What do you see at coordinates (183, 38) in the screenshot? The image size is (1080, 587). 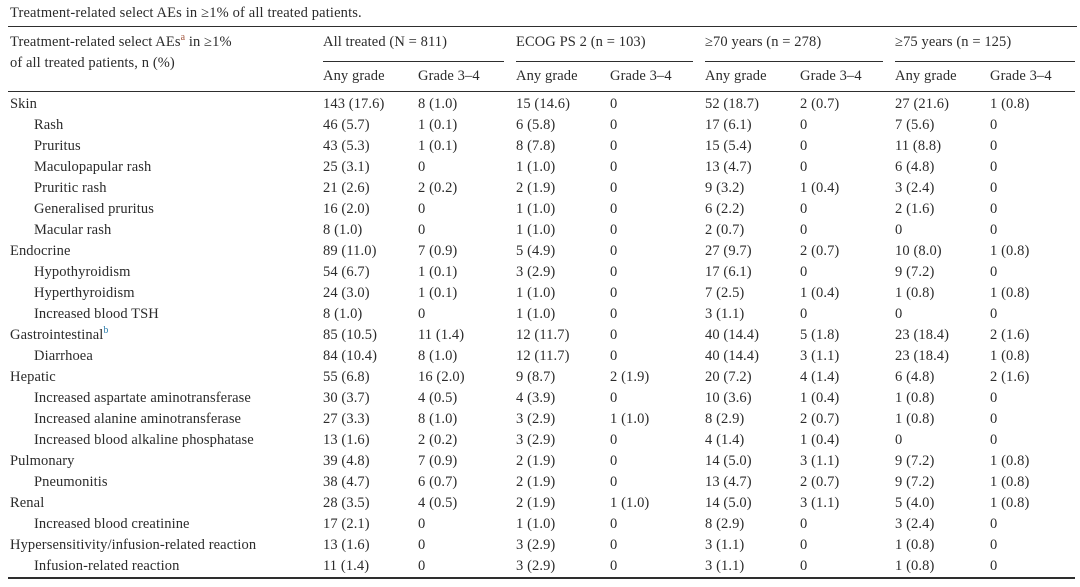 I see `footnote-marker-a: a` at bounding box center [183, 38].